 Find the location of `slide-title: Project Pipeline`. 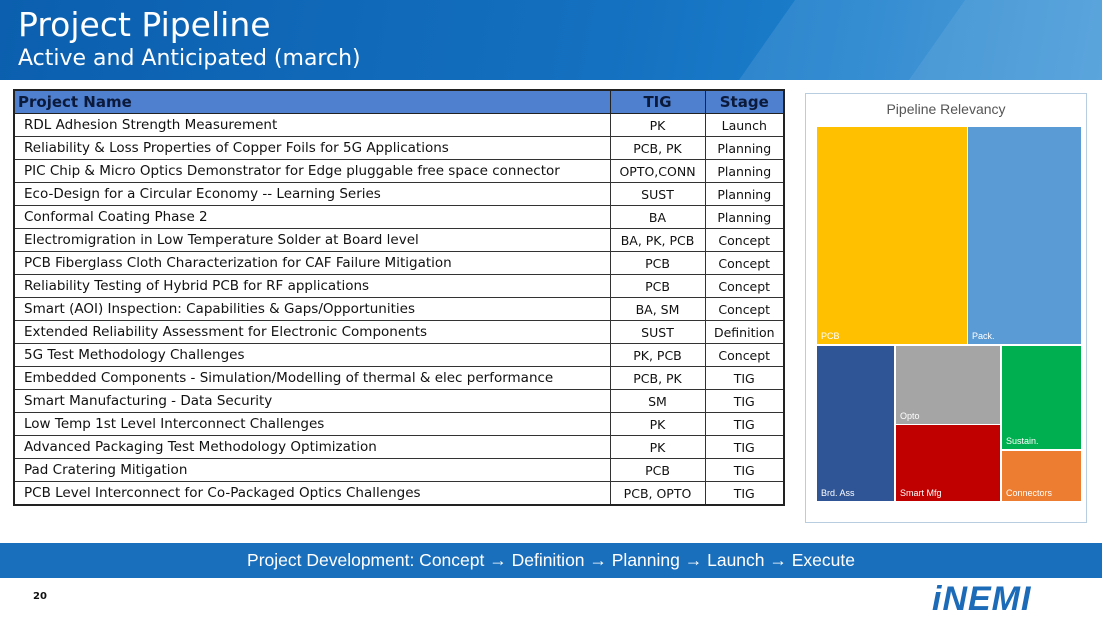

slide-title: Project Pipeline is located at coordinates (144, 24).